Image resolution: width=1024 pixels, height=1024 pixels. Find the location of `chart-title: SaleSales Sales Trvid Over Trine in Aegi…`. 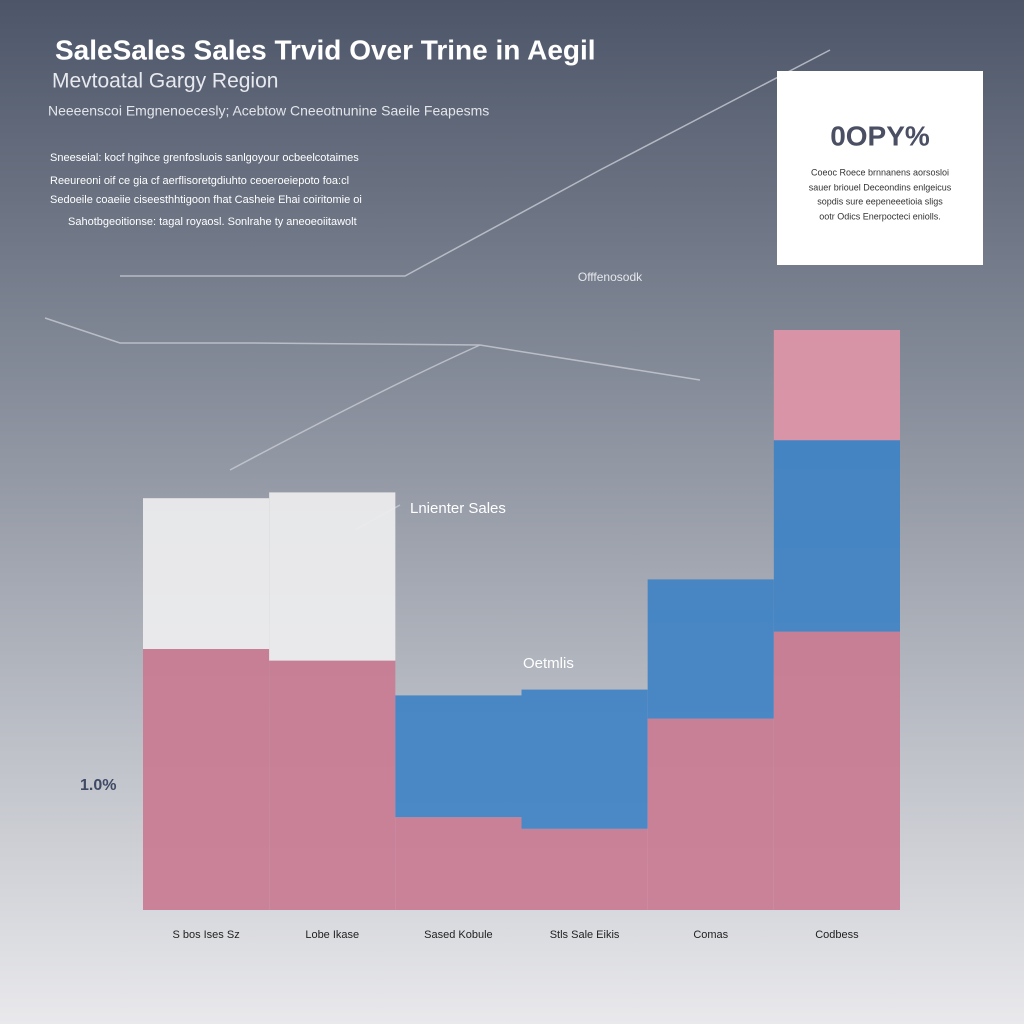

chart-title: SaleSales Sales Trvid Over Trine in Aegi… is located at coordinates (325, 49).